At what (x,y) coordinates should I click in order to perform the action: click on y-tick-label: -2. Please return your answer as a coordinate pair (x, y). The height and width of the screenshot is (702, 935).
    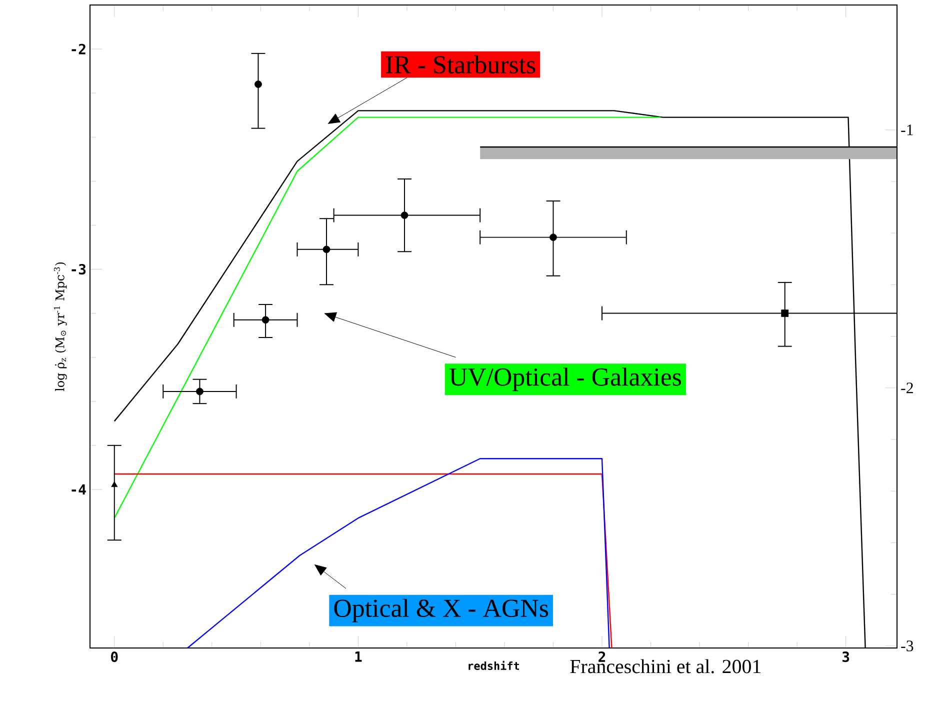
    Looking at the image, I should click on (79, 49).